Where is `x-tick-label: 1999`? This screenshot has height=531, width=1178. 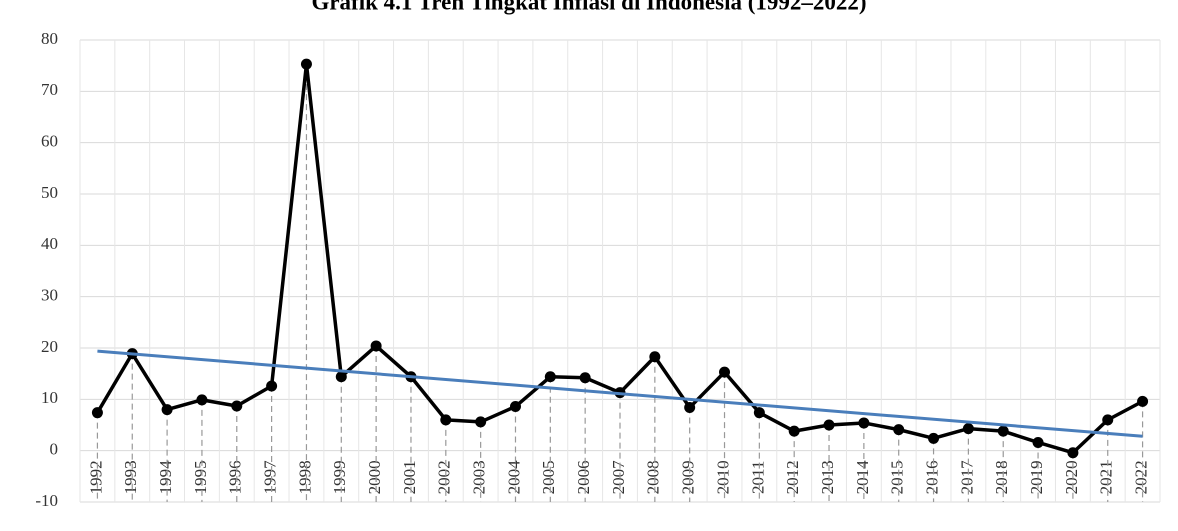 x-tick-label: 1999 is located at coordinates (339, 477).